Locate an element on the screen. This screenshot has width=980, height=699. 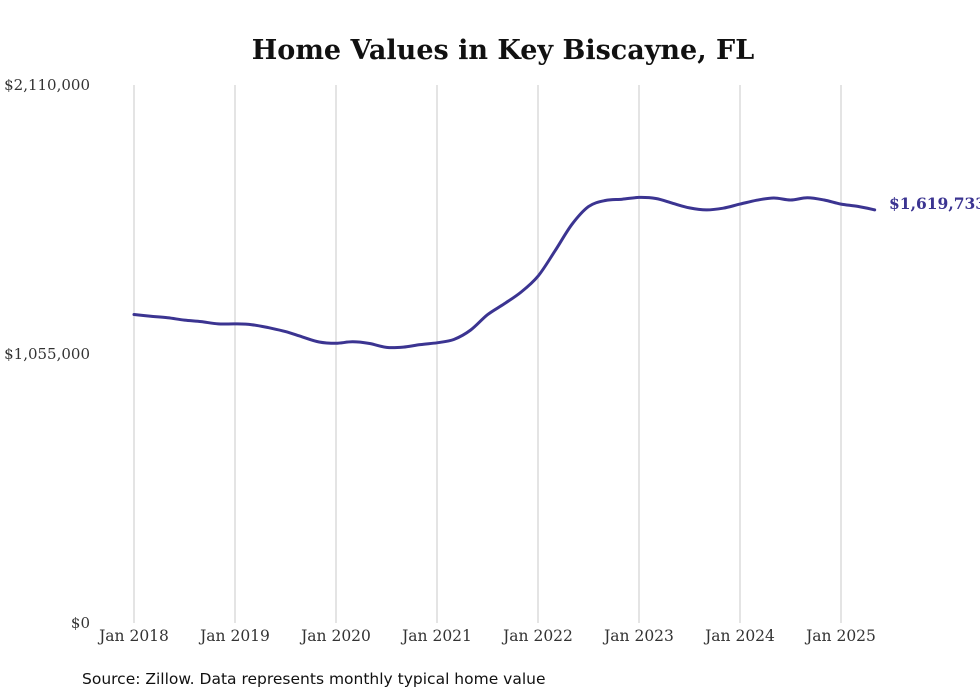
x-tick-label: Jan 2018 is located at coordinates (133, 636).